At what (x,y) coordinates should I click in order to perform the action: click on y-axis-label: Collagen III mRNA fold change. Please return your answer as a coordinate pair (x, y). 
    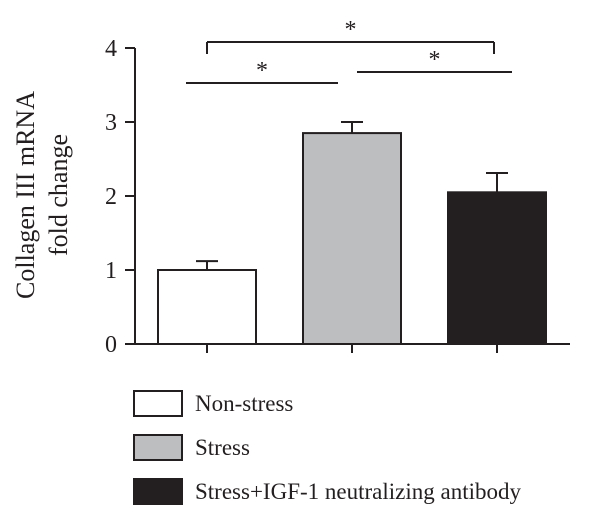
    Looking at the image, I should click on (42, 195).